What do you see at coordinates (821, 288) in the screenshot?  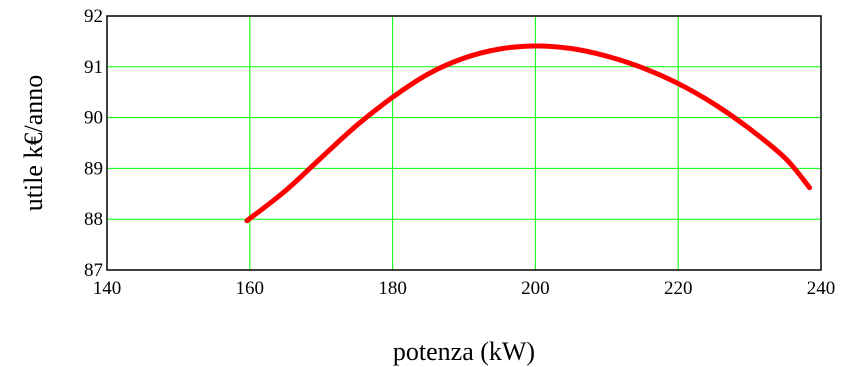 I see `x-tick-label-240: 240` at bounding box center [821, 288].